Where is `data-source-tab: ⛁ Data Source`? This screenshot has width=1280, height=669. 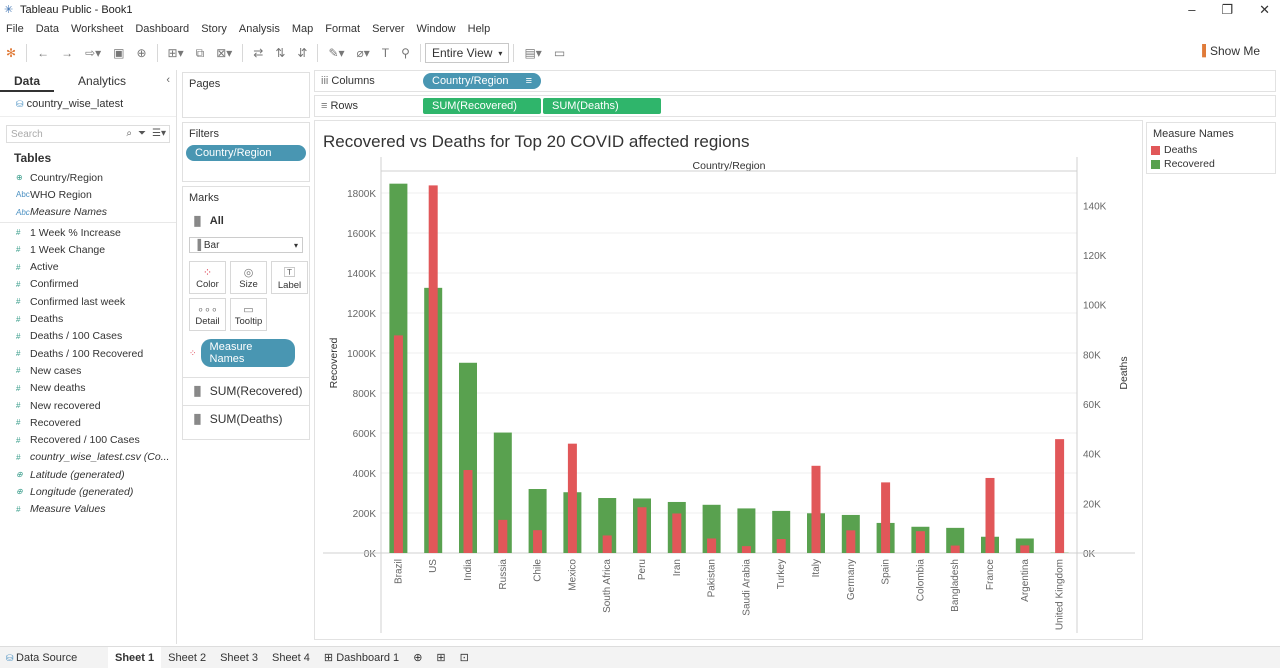
data-source-tab: ⛁ Data Source is located at coordinates (54, 658).